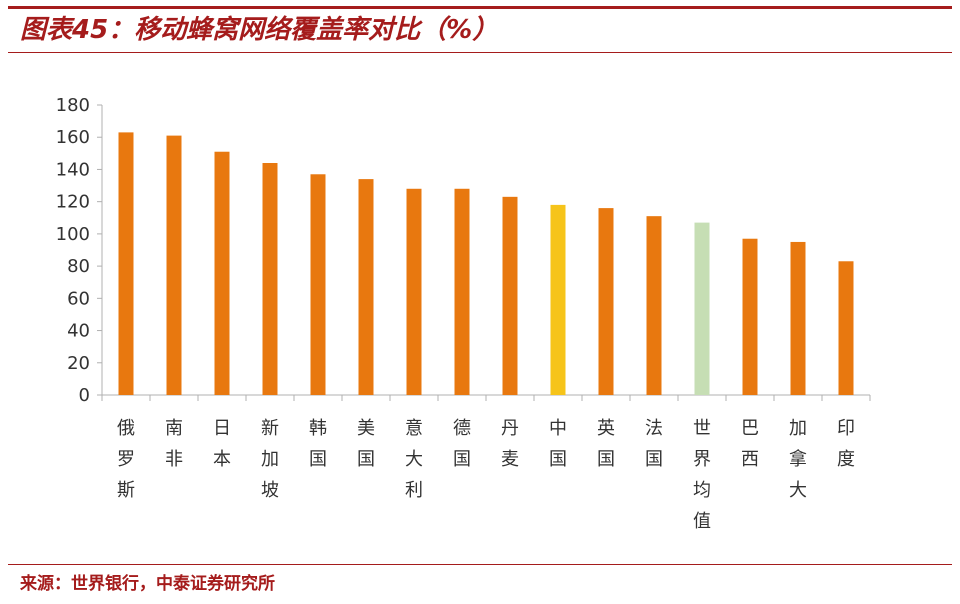 Image resolution: width=960 pixels, height=604 pixels. What do you see at coordinates (78, 363) in the screenshot?
I see `y-tick-label: 20` at bounding box center [78, 363].